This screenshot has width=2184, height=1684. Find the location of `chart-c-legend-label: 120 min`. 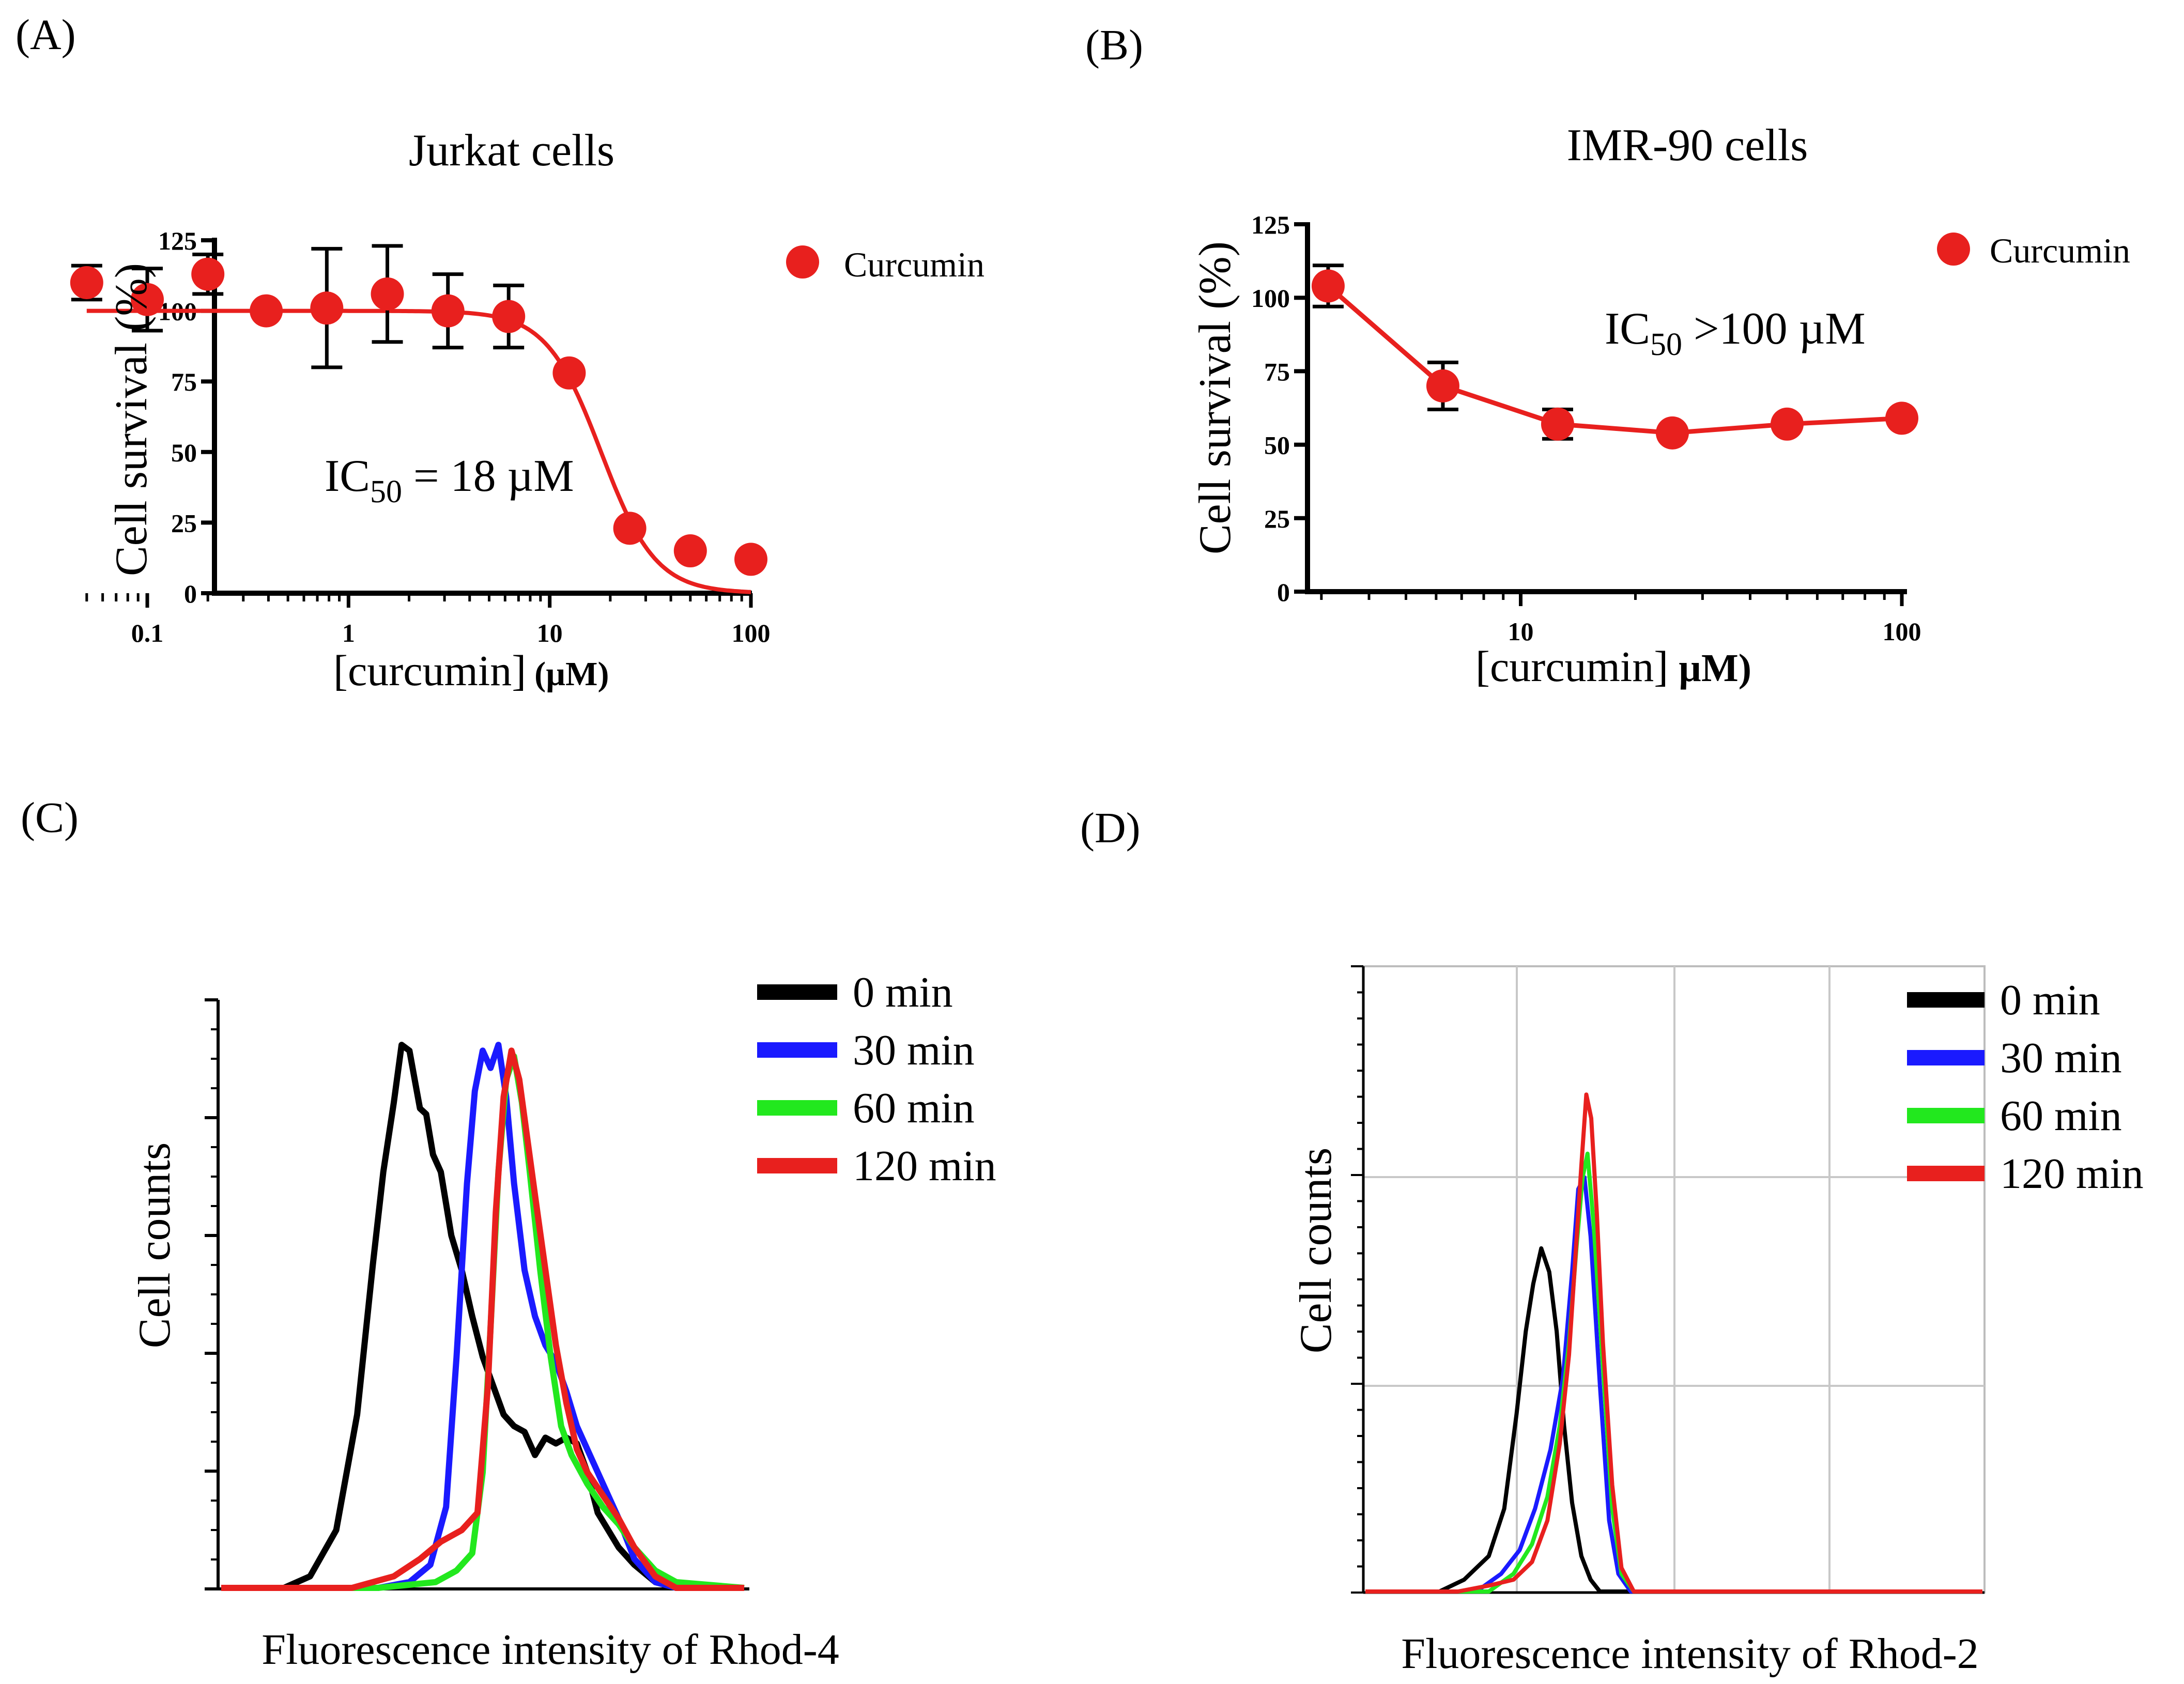

chart-c-legend-label: 120 min is located at coordinates (925, 1166).